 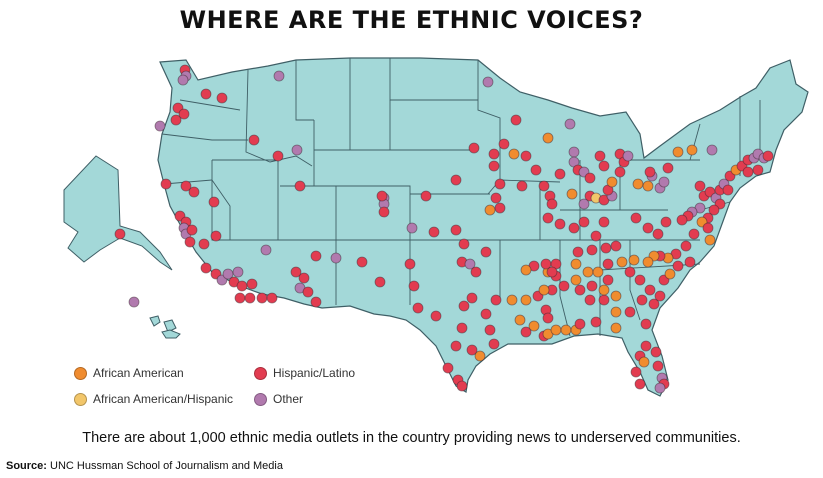 What do you see at coordinates (165, 327) in the screenshot?
I see `hawaii-shape` at bounding box center [165, 327].